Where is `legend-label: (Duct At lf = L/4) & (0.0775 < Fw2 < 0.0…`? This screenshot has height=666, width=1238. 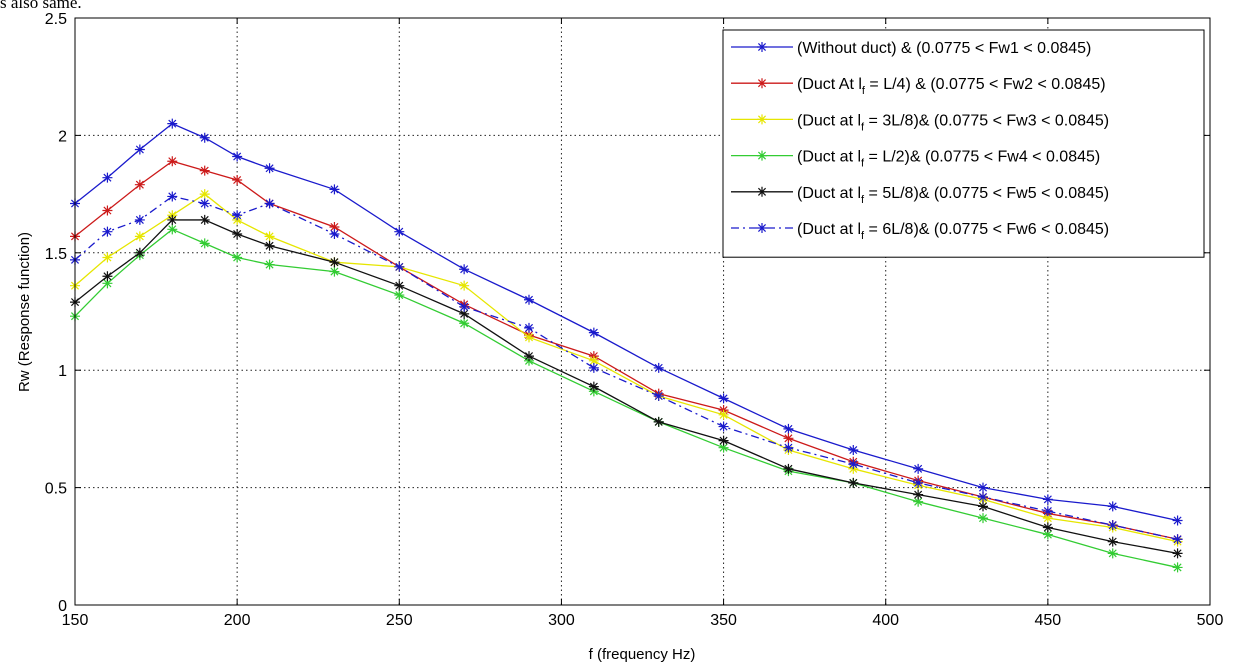
legend-label: (Duct At lf = L/4) & (0.0775 < Fw2 < 0.0… is located at coordinates (951, 86).